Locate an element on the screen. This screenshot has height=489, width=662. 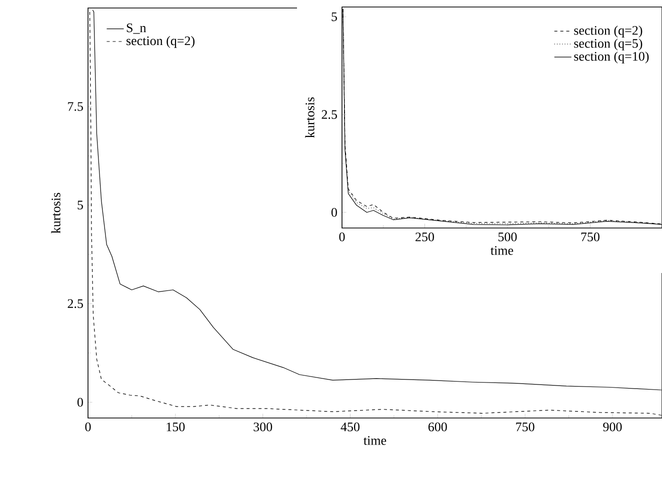
legend-label: section (q=10) is located at coordinates (611, 58).